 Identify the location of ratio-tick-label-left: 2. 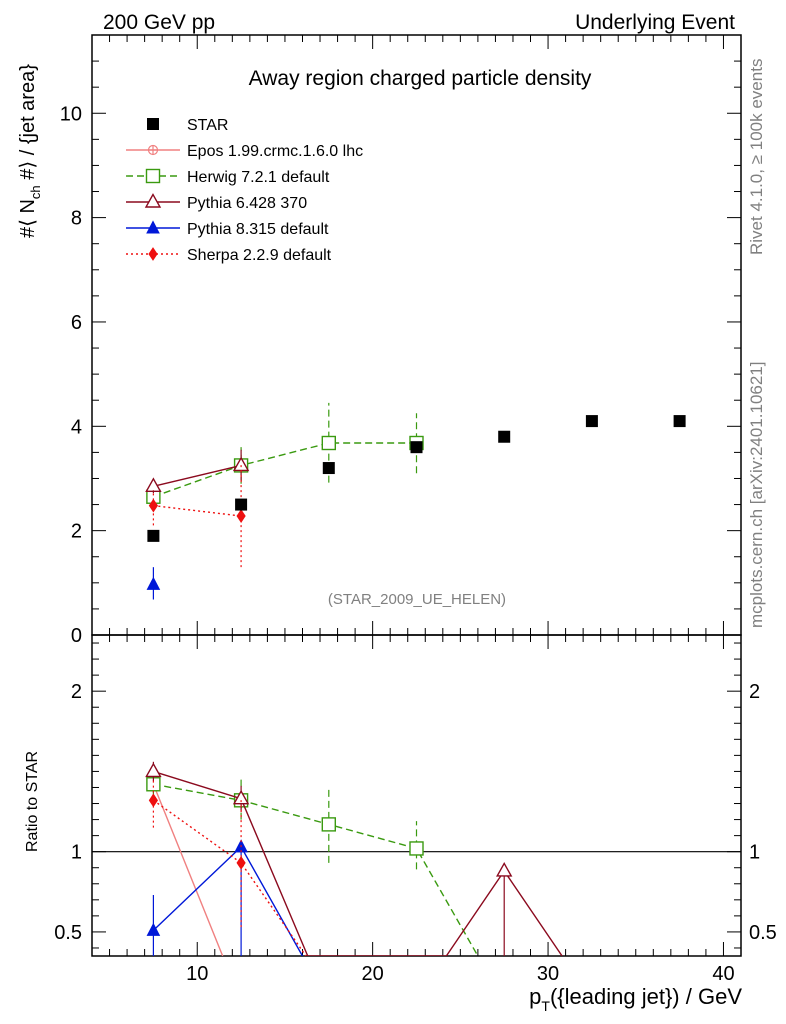
(76, 692).